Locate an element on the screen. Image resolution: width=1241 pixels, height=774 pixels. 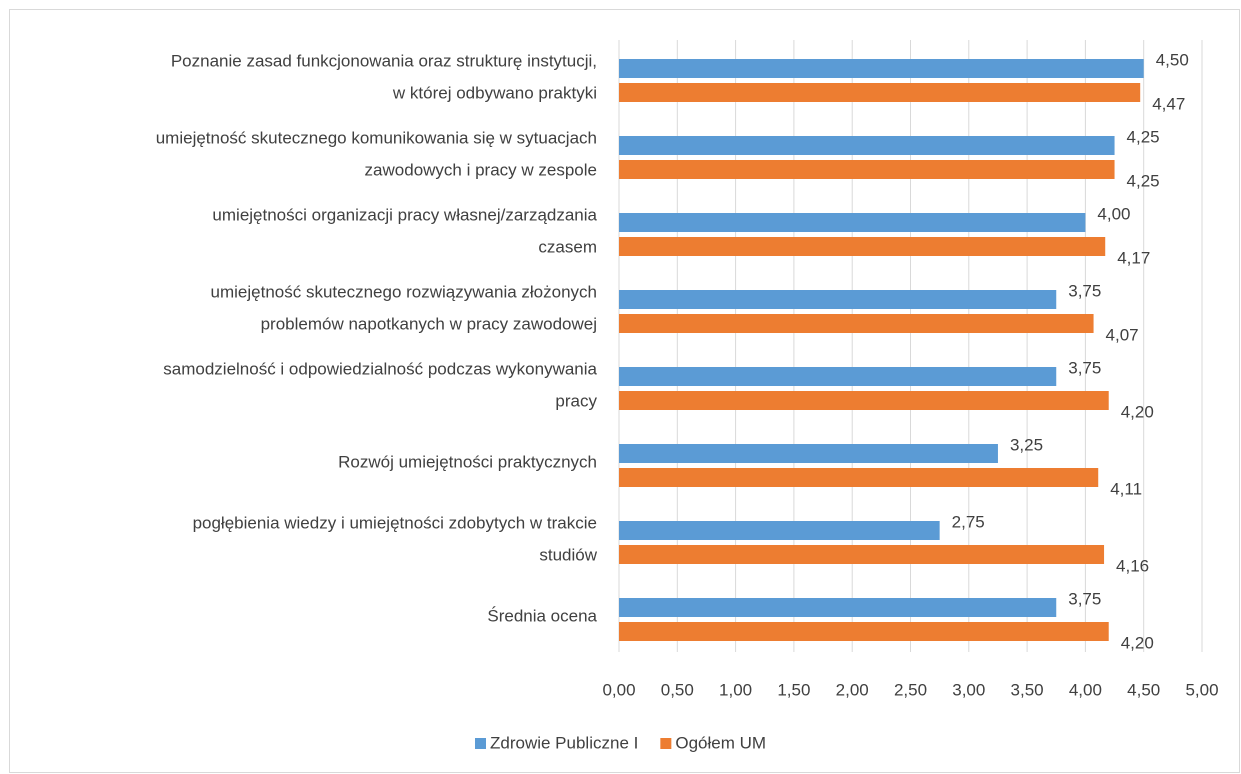
category-label: Średnia ocena is located at coordinates (542, 615).